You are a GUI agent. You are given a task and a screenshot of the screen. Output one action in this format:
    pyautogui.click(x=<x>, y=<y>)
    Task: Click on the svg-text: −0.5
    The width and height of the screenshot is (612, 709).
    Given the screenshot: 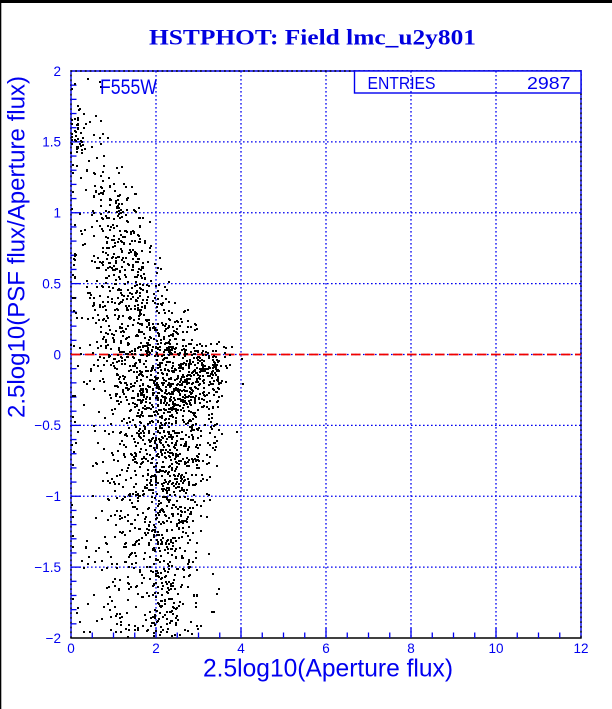 What is the action you would take?
    pyautogui.click(x=47, y=425)
    